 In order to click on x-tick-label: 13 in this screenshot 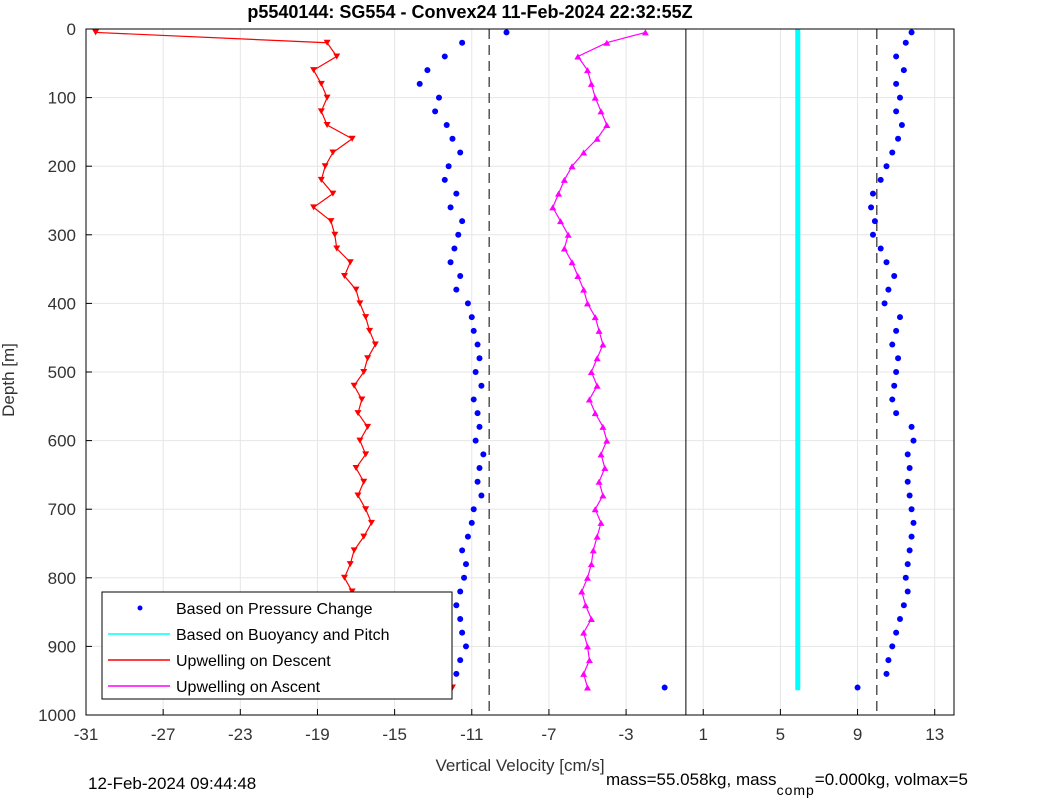, I will do `click(934, 734)`.